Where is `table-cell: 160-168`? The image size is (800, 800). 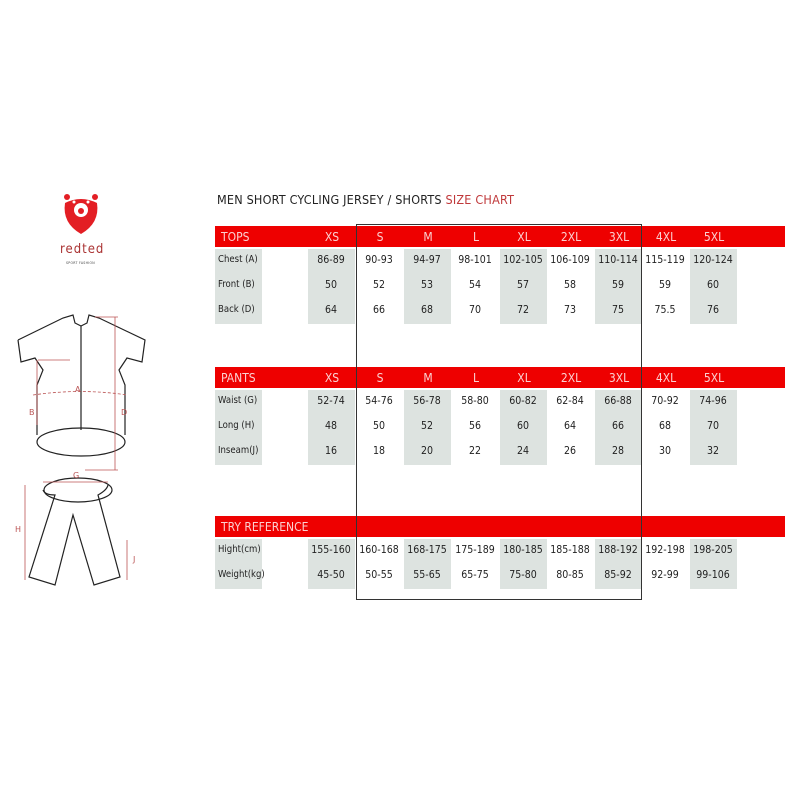
table-cell: 160-168 is located at coordinates (379, 550).